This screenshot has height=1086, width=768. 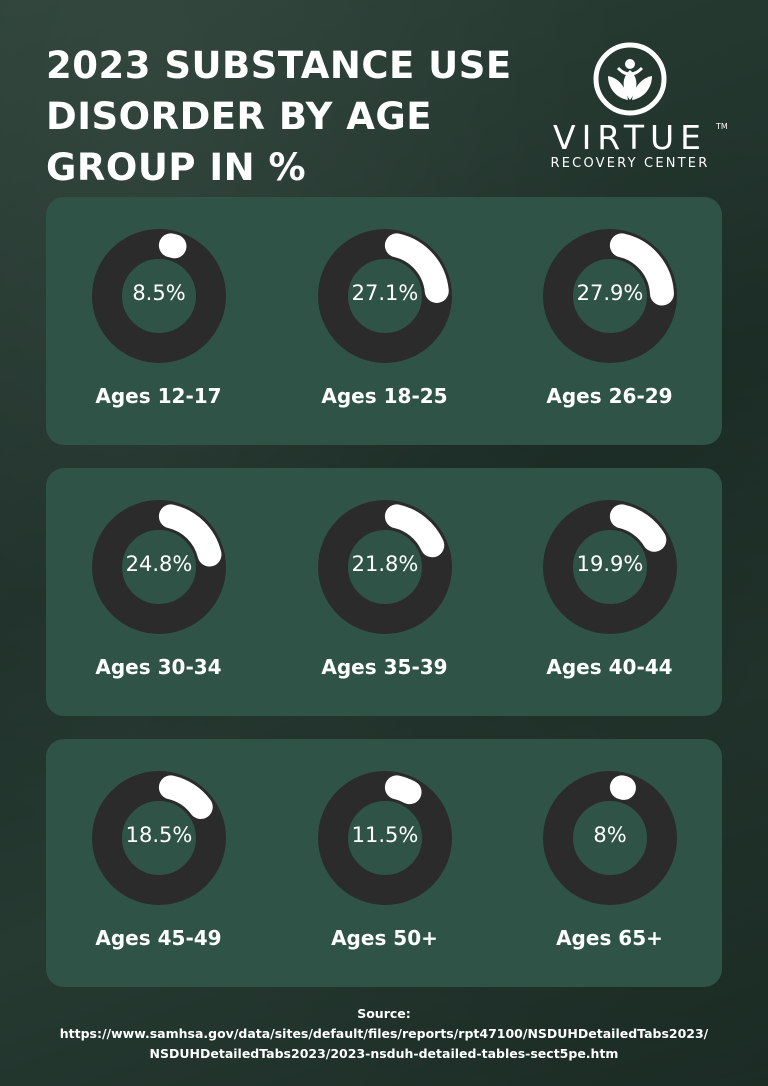 I want to click on percent-label: 18.5%, so click(x=159, y=835).